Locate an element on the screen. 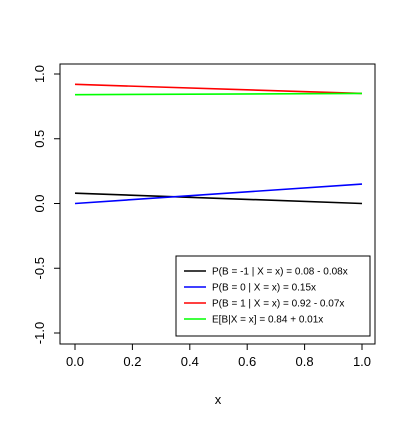 This screenshot has width=407, height=423. y-tick-label: -0.5 is located at coordinates (39, 268).